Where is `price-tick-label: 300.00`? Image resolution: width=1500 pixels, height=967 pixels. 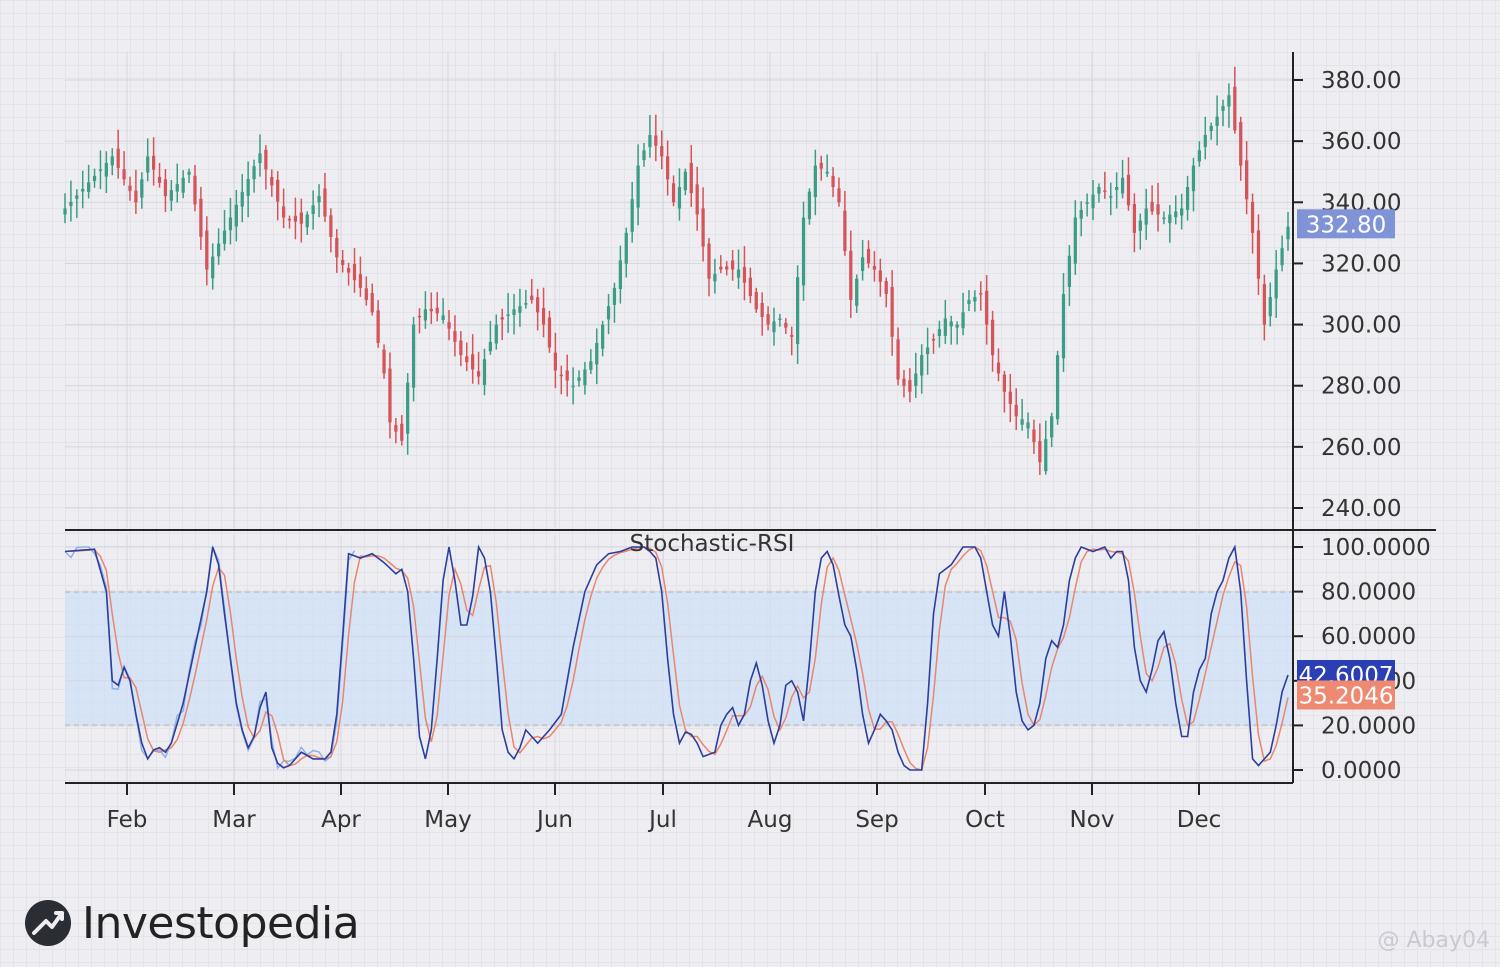
price-tick-label: 300.00 is located at coordinates (1361, 326).